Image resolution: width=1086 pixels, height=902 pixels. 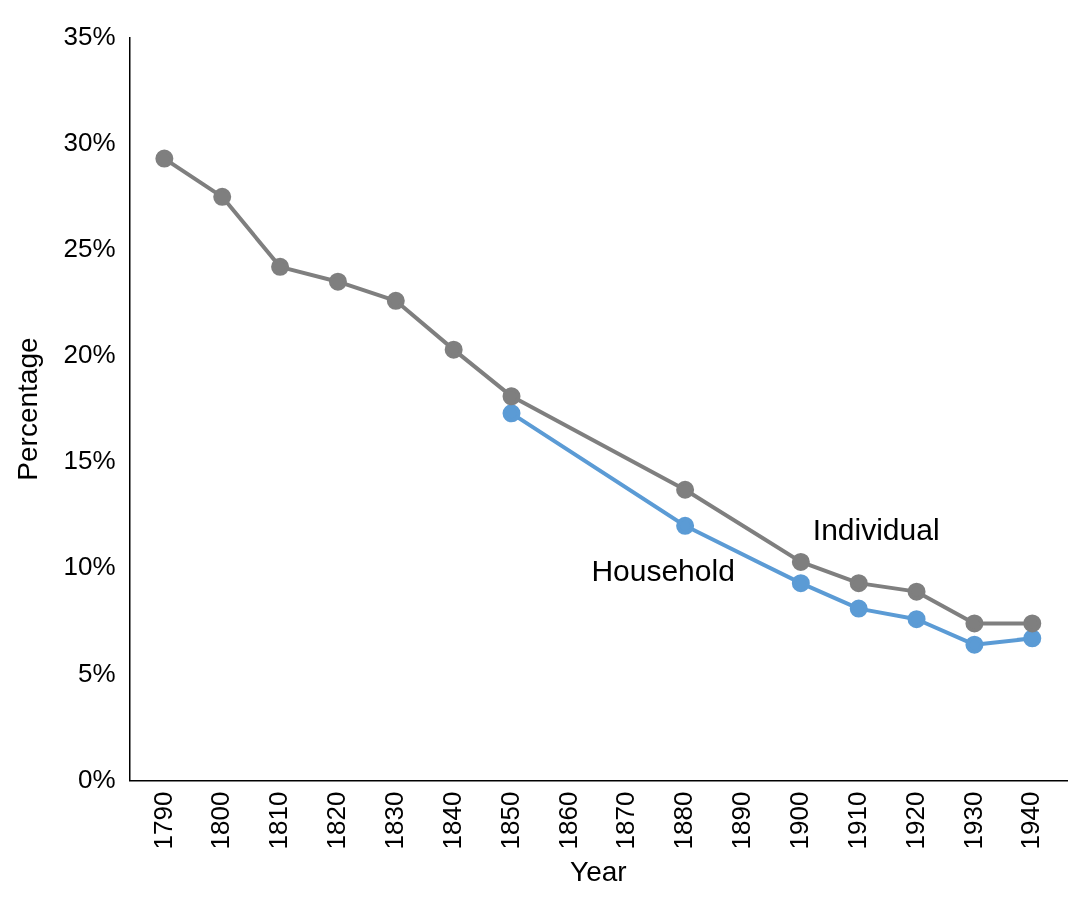 I want to click on y-tick-label: 25%, so click(x=89, y=248).